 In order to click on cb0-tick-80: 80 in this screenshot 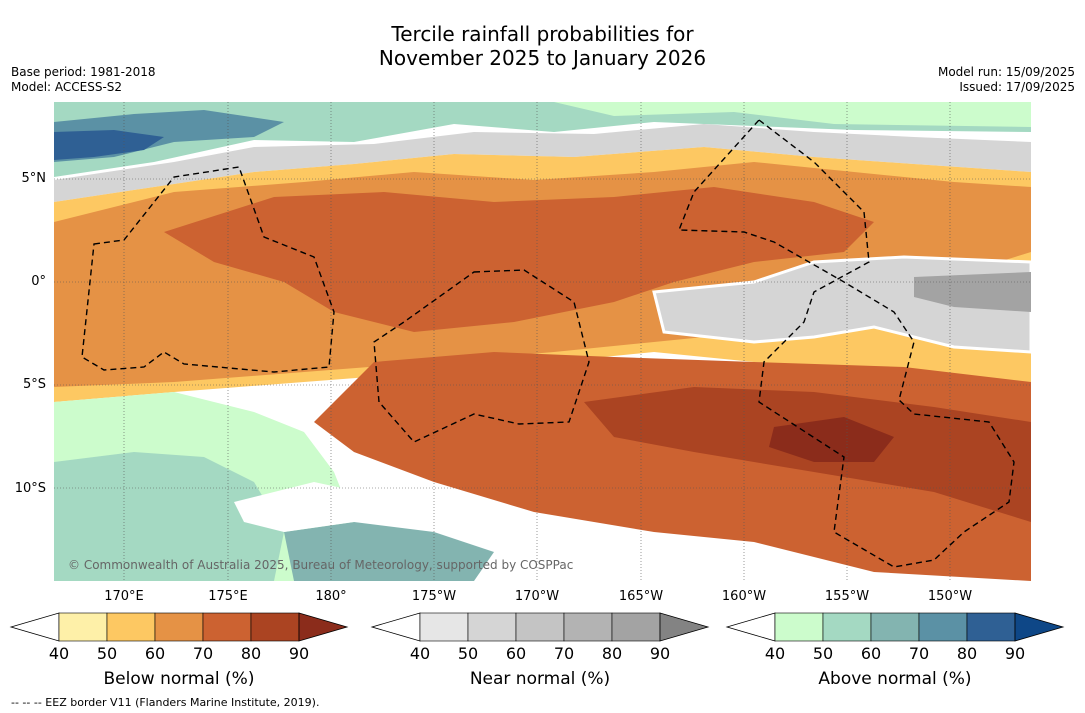, I will do `click(251, 653)`.